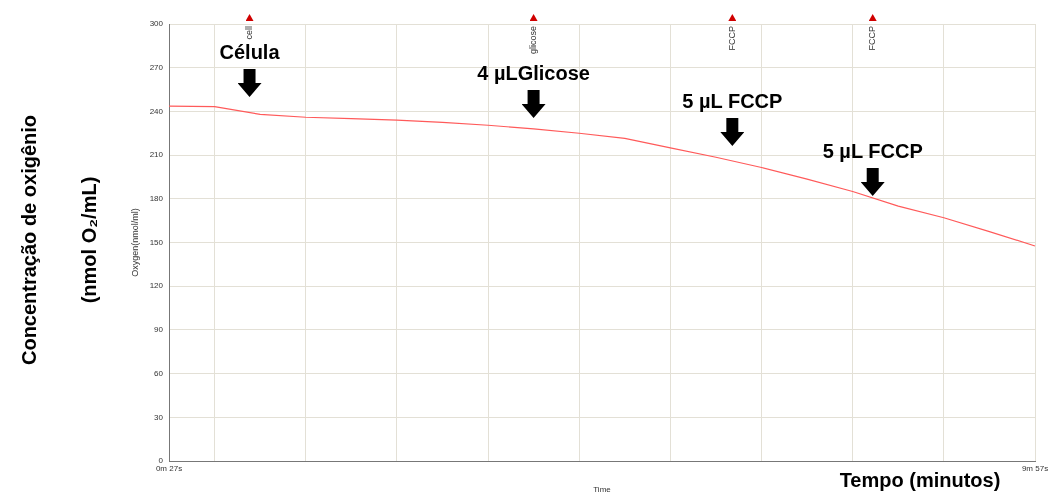  I want to click on y-tick-label: 0, so click(161, 461).